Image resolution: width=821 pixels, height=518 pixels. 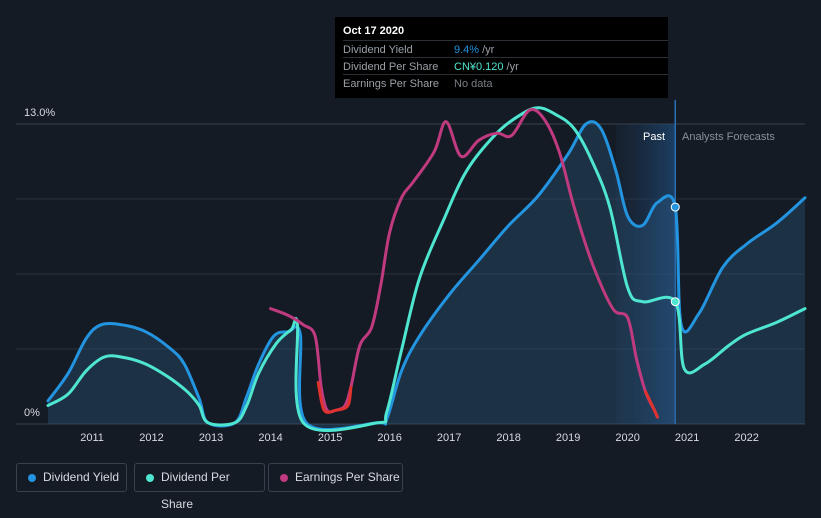 I want to click on past-band, so click(x=645, y=274).